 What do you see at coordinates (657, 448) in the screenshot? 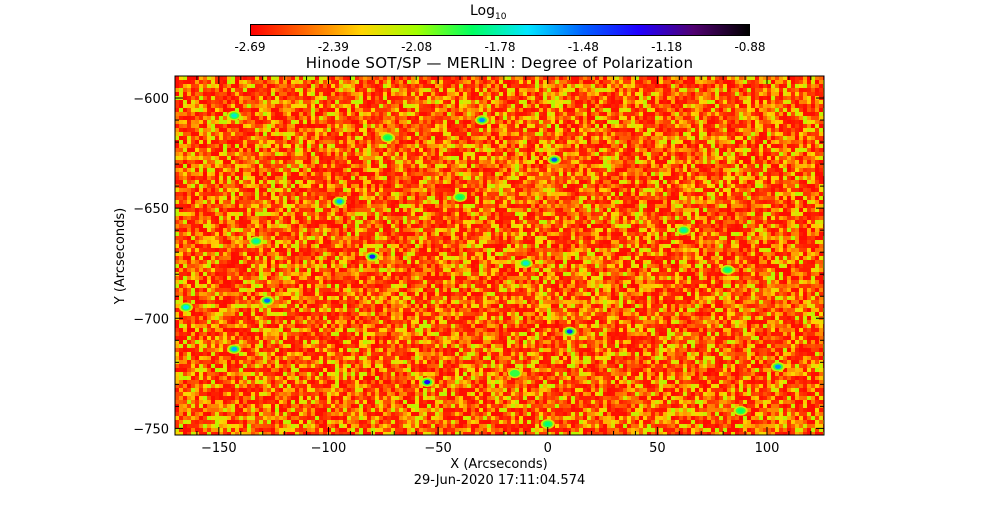
I see `x-tick-label: 50` at bounding box center [657, 448].